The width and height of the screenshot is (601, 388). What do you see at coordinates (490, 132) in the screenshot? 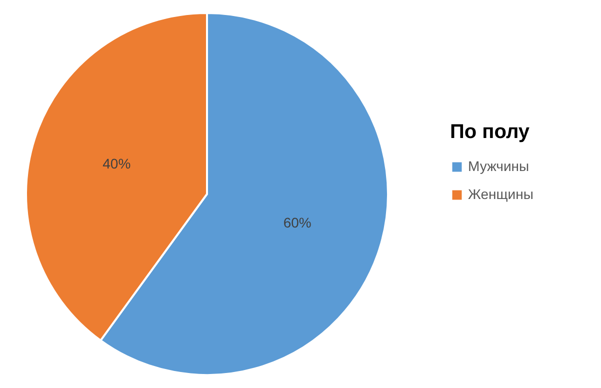
I see `legend-title: По полу` at bounding box center [490, 132].